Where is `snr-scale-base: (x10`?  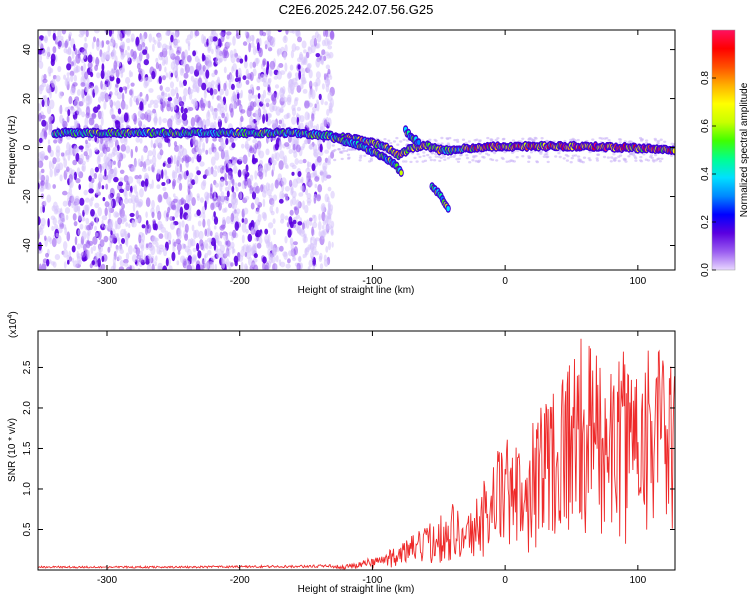 snr-scale-base: (x10 is located at coordinates (13, 328).